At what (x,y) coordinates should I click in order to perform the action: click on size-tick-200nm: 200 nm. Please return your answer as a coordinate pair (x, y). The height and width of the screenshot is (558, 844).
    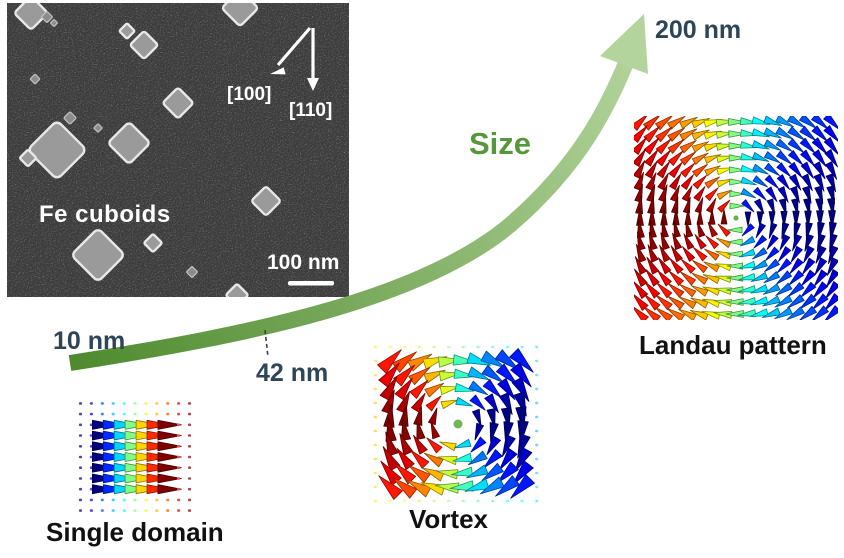
    Looking at the image, I should click on (698, 30).